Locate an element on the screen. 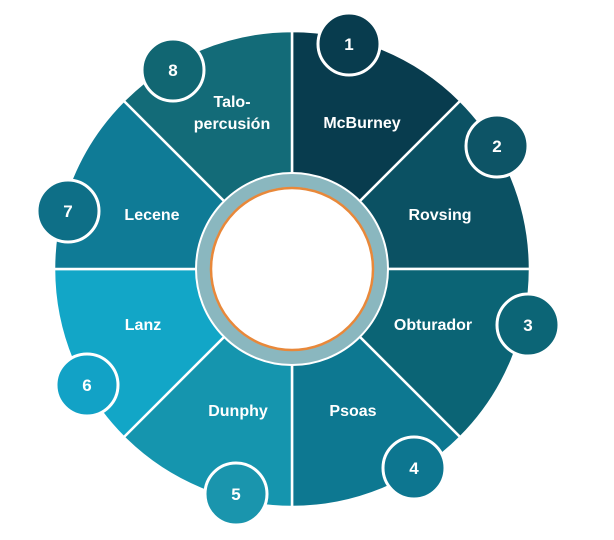  badge-number: 8 is located at coordinates (172, 70).